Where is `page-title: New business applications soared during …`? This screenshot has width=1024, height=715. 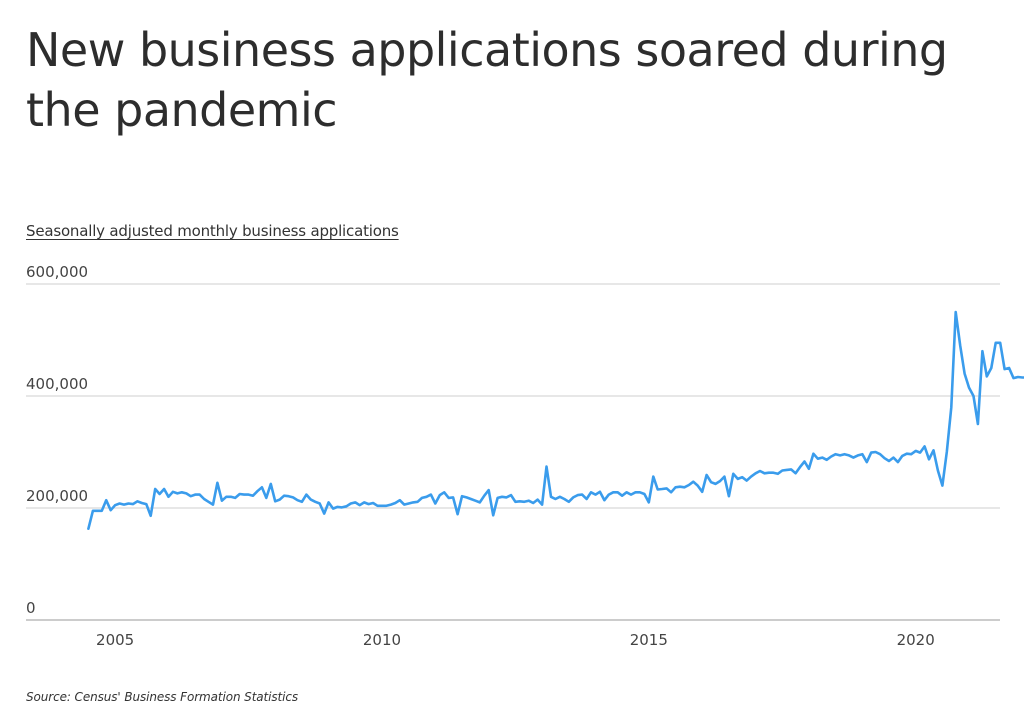
page-title: New business applications soared during … is located at coordinates (487, 80).